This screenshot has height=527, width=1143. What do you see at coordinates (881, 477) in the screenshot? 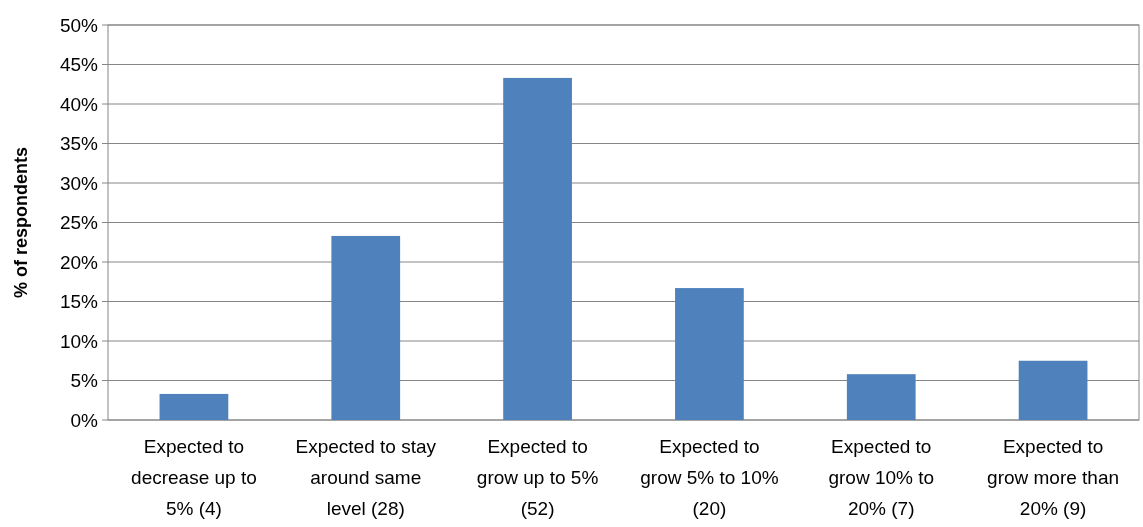
I see `x-tick-label: Expected to grow 10% to 20% (7)` at bounding box center [881, 477].